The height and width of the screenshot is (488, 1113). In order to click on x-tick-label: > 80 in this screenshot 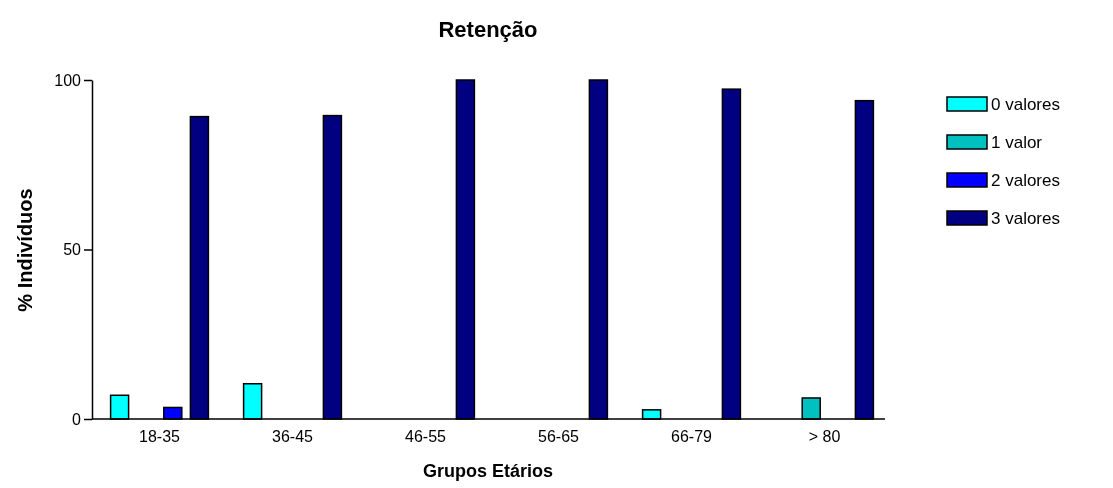, I will do `click(824, 437)`.